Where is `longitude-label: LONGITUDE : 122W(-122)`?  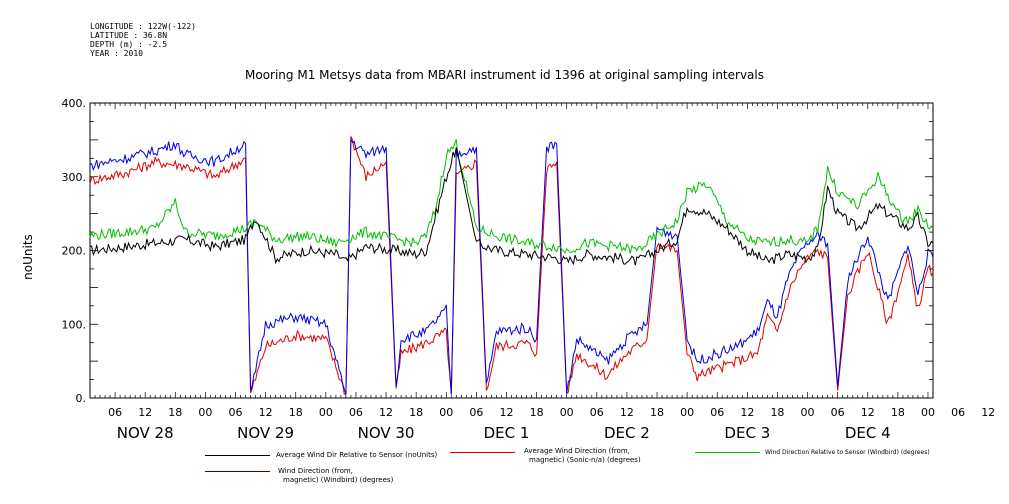
longitude-label: LONGITUDE : 122W(-122) is located at coordinates (143, 26).